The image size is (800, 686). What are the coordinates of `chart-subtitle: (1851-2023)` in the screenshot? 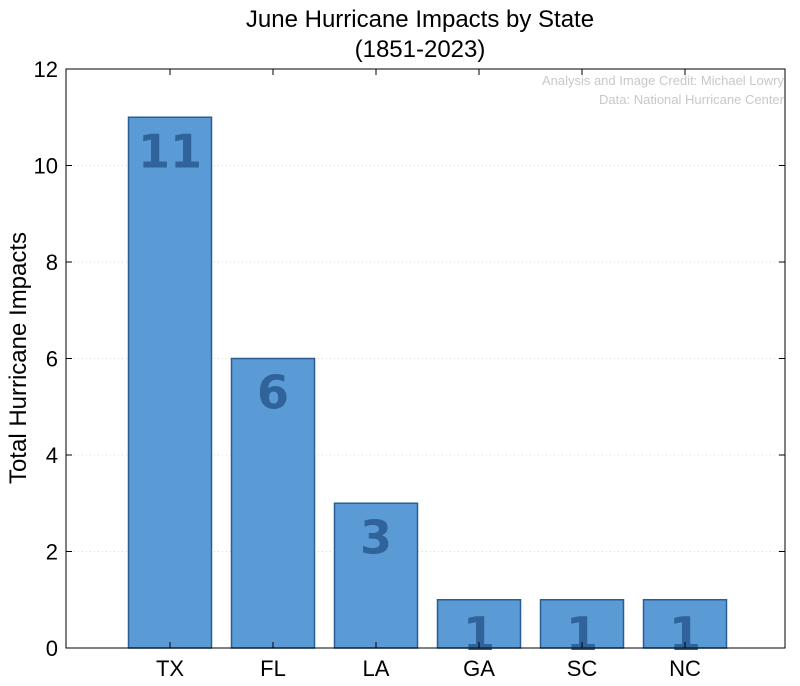 It's located at (420, 49).